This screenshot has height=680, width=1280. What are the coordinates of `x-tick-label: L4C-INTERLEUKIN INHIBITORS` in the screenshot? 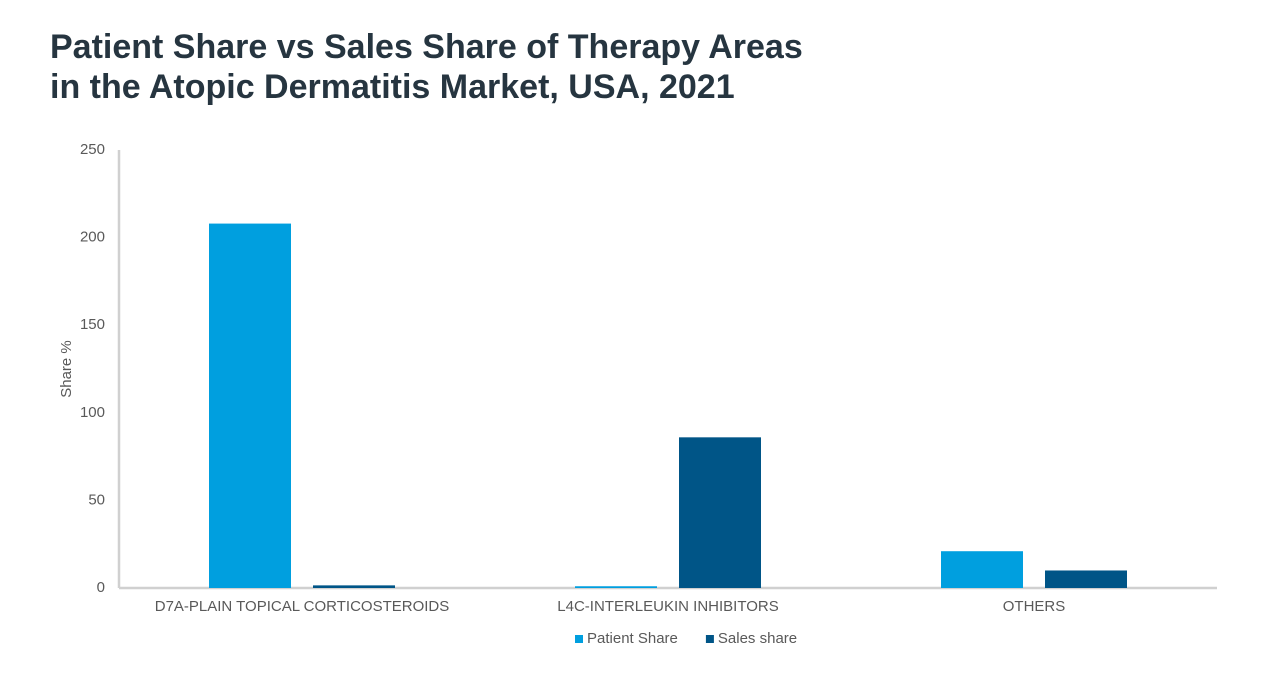 It's located at (667, 606).